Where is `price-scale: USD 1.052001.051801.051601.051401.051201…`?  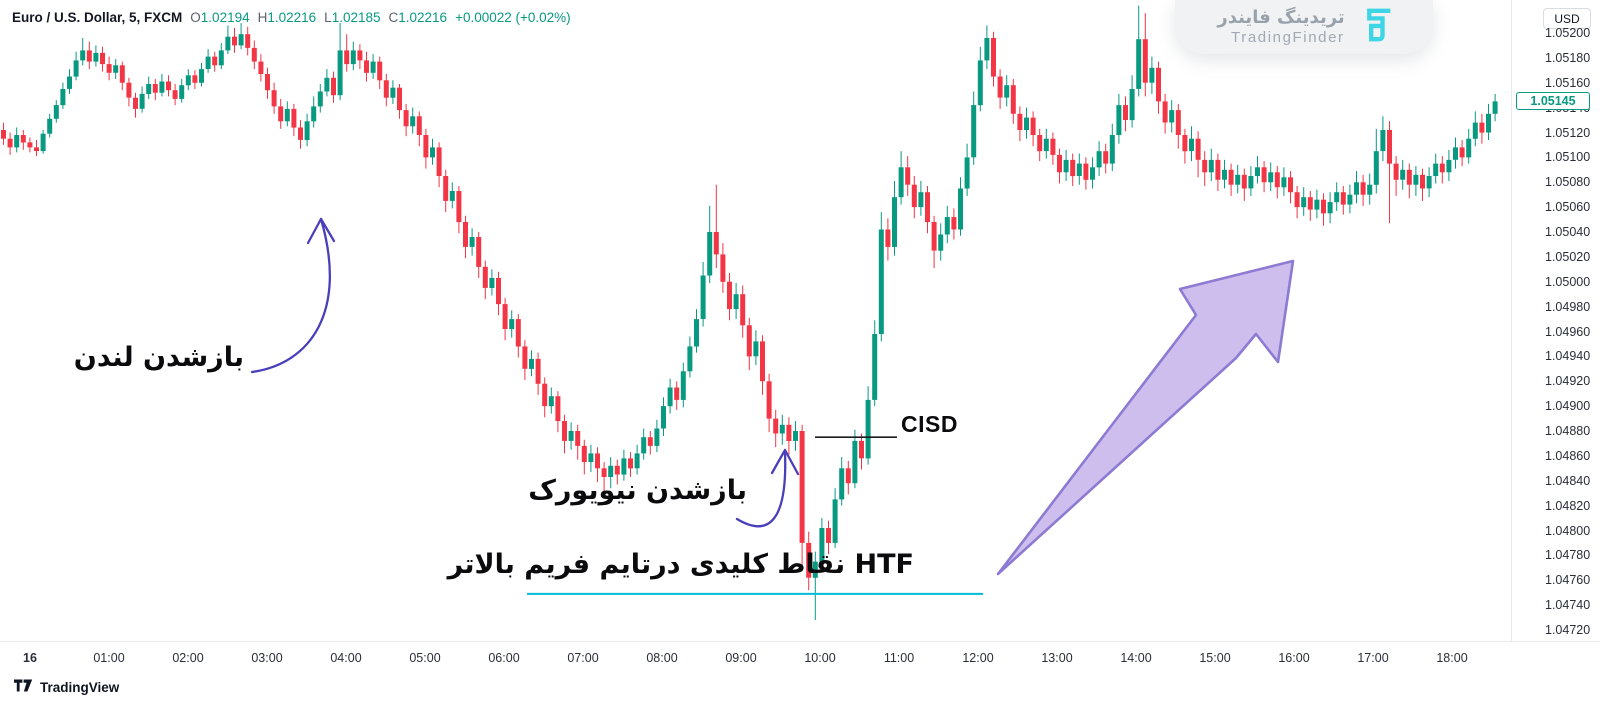
price-scale: USD 1.052001.051801.051601.051401.051201… is located at coordinates (1555, 320).